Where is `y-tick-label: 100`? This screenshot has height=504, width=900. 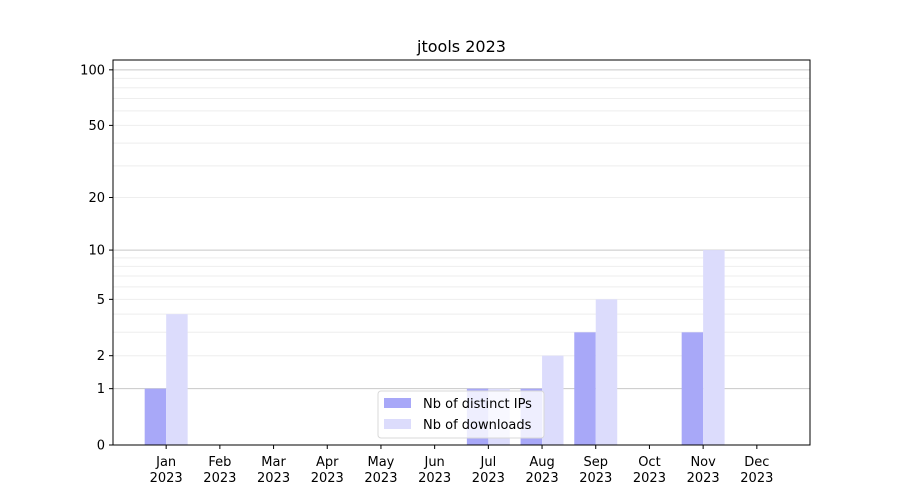
y-tick-label: 100 is located at coordinates (92, 70).